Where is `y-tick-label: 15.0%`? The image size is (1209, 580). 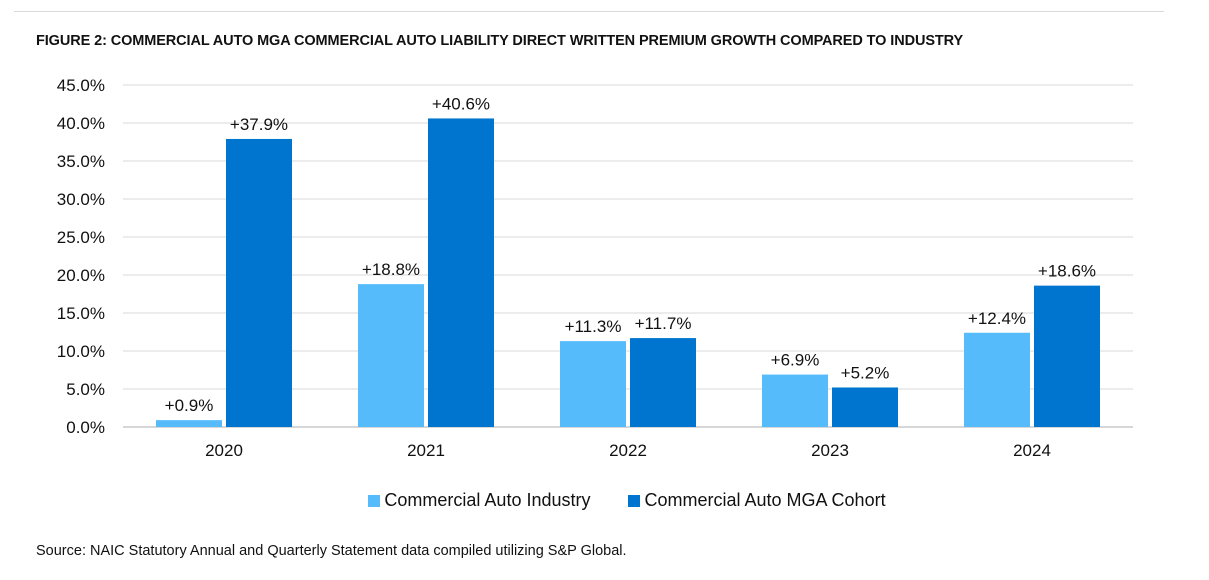 y-tick-label: 15.0% is located at coordinates (81, 313).